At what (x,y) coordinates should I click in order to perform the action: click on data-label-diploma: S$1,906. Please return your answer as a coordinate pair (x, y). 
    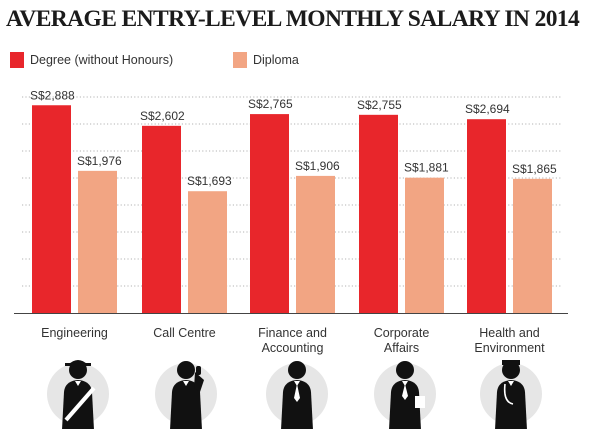
    Looking at the image, I should click on (317, 166).